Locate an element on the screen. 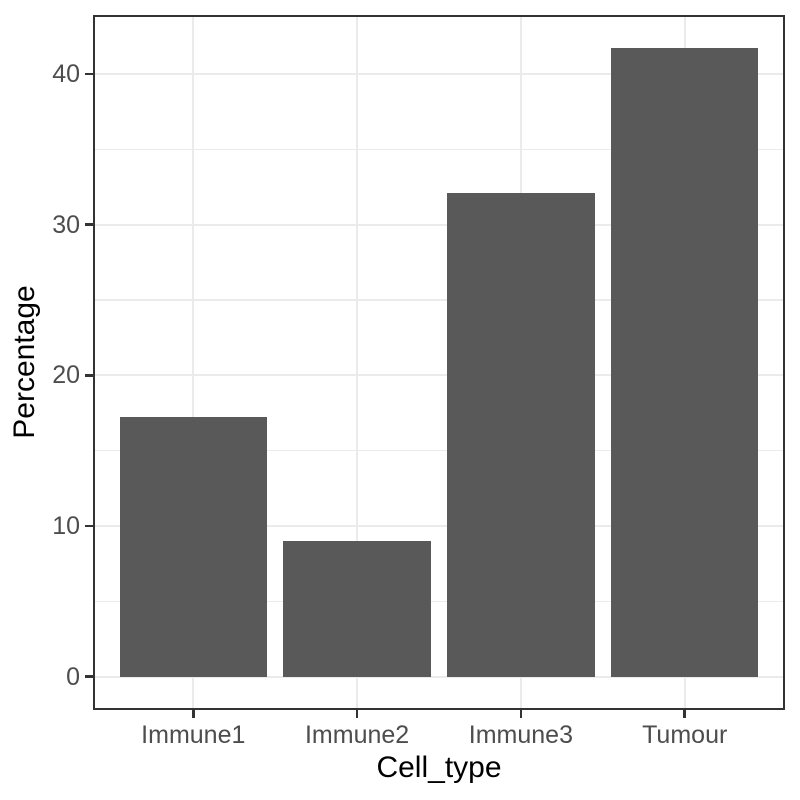 This screenshot has height=800, width=800. y-tick-label: 40 is located at coordinates (66, 74).